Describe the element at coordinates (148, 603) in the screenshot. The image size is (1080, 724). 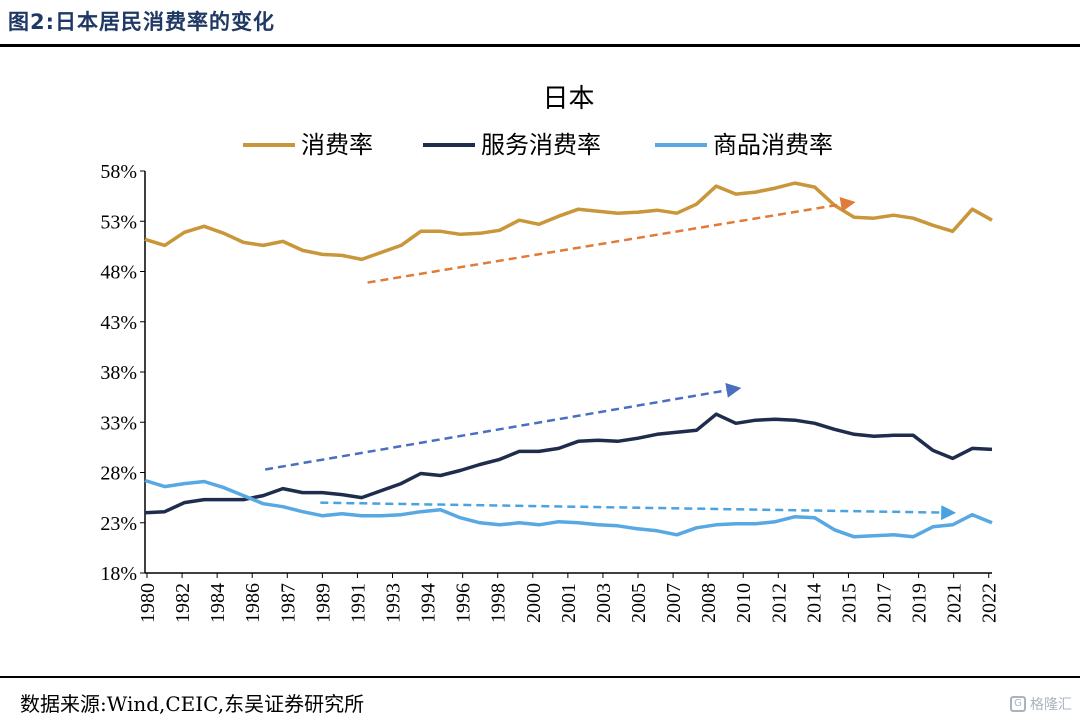
I see `x-tick-label: 1980` at that location.